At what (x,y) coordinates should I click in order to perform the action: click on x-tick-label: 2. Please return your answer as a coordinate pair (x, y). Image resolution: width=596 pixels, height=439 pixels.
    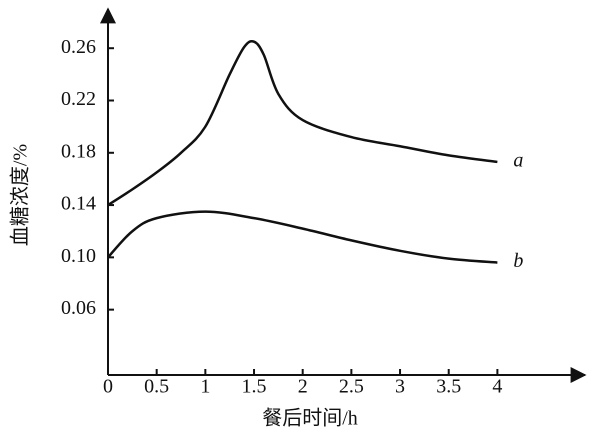
    Looking at the image, I should click on (303, 387).